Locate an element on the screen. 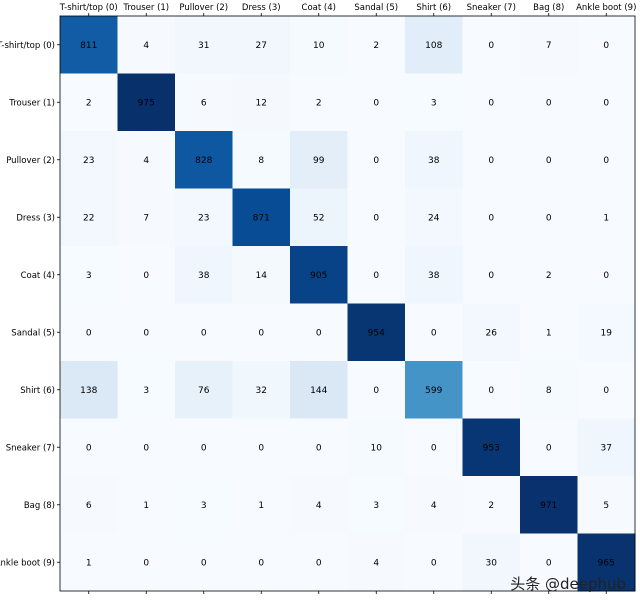  x-tick-label: Bag (8) is located at coordinates (548, 8).